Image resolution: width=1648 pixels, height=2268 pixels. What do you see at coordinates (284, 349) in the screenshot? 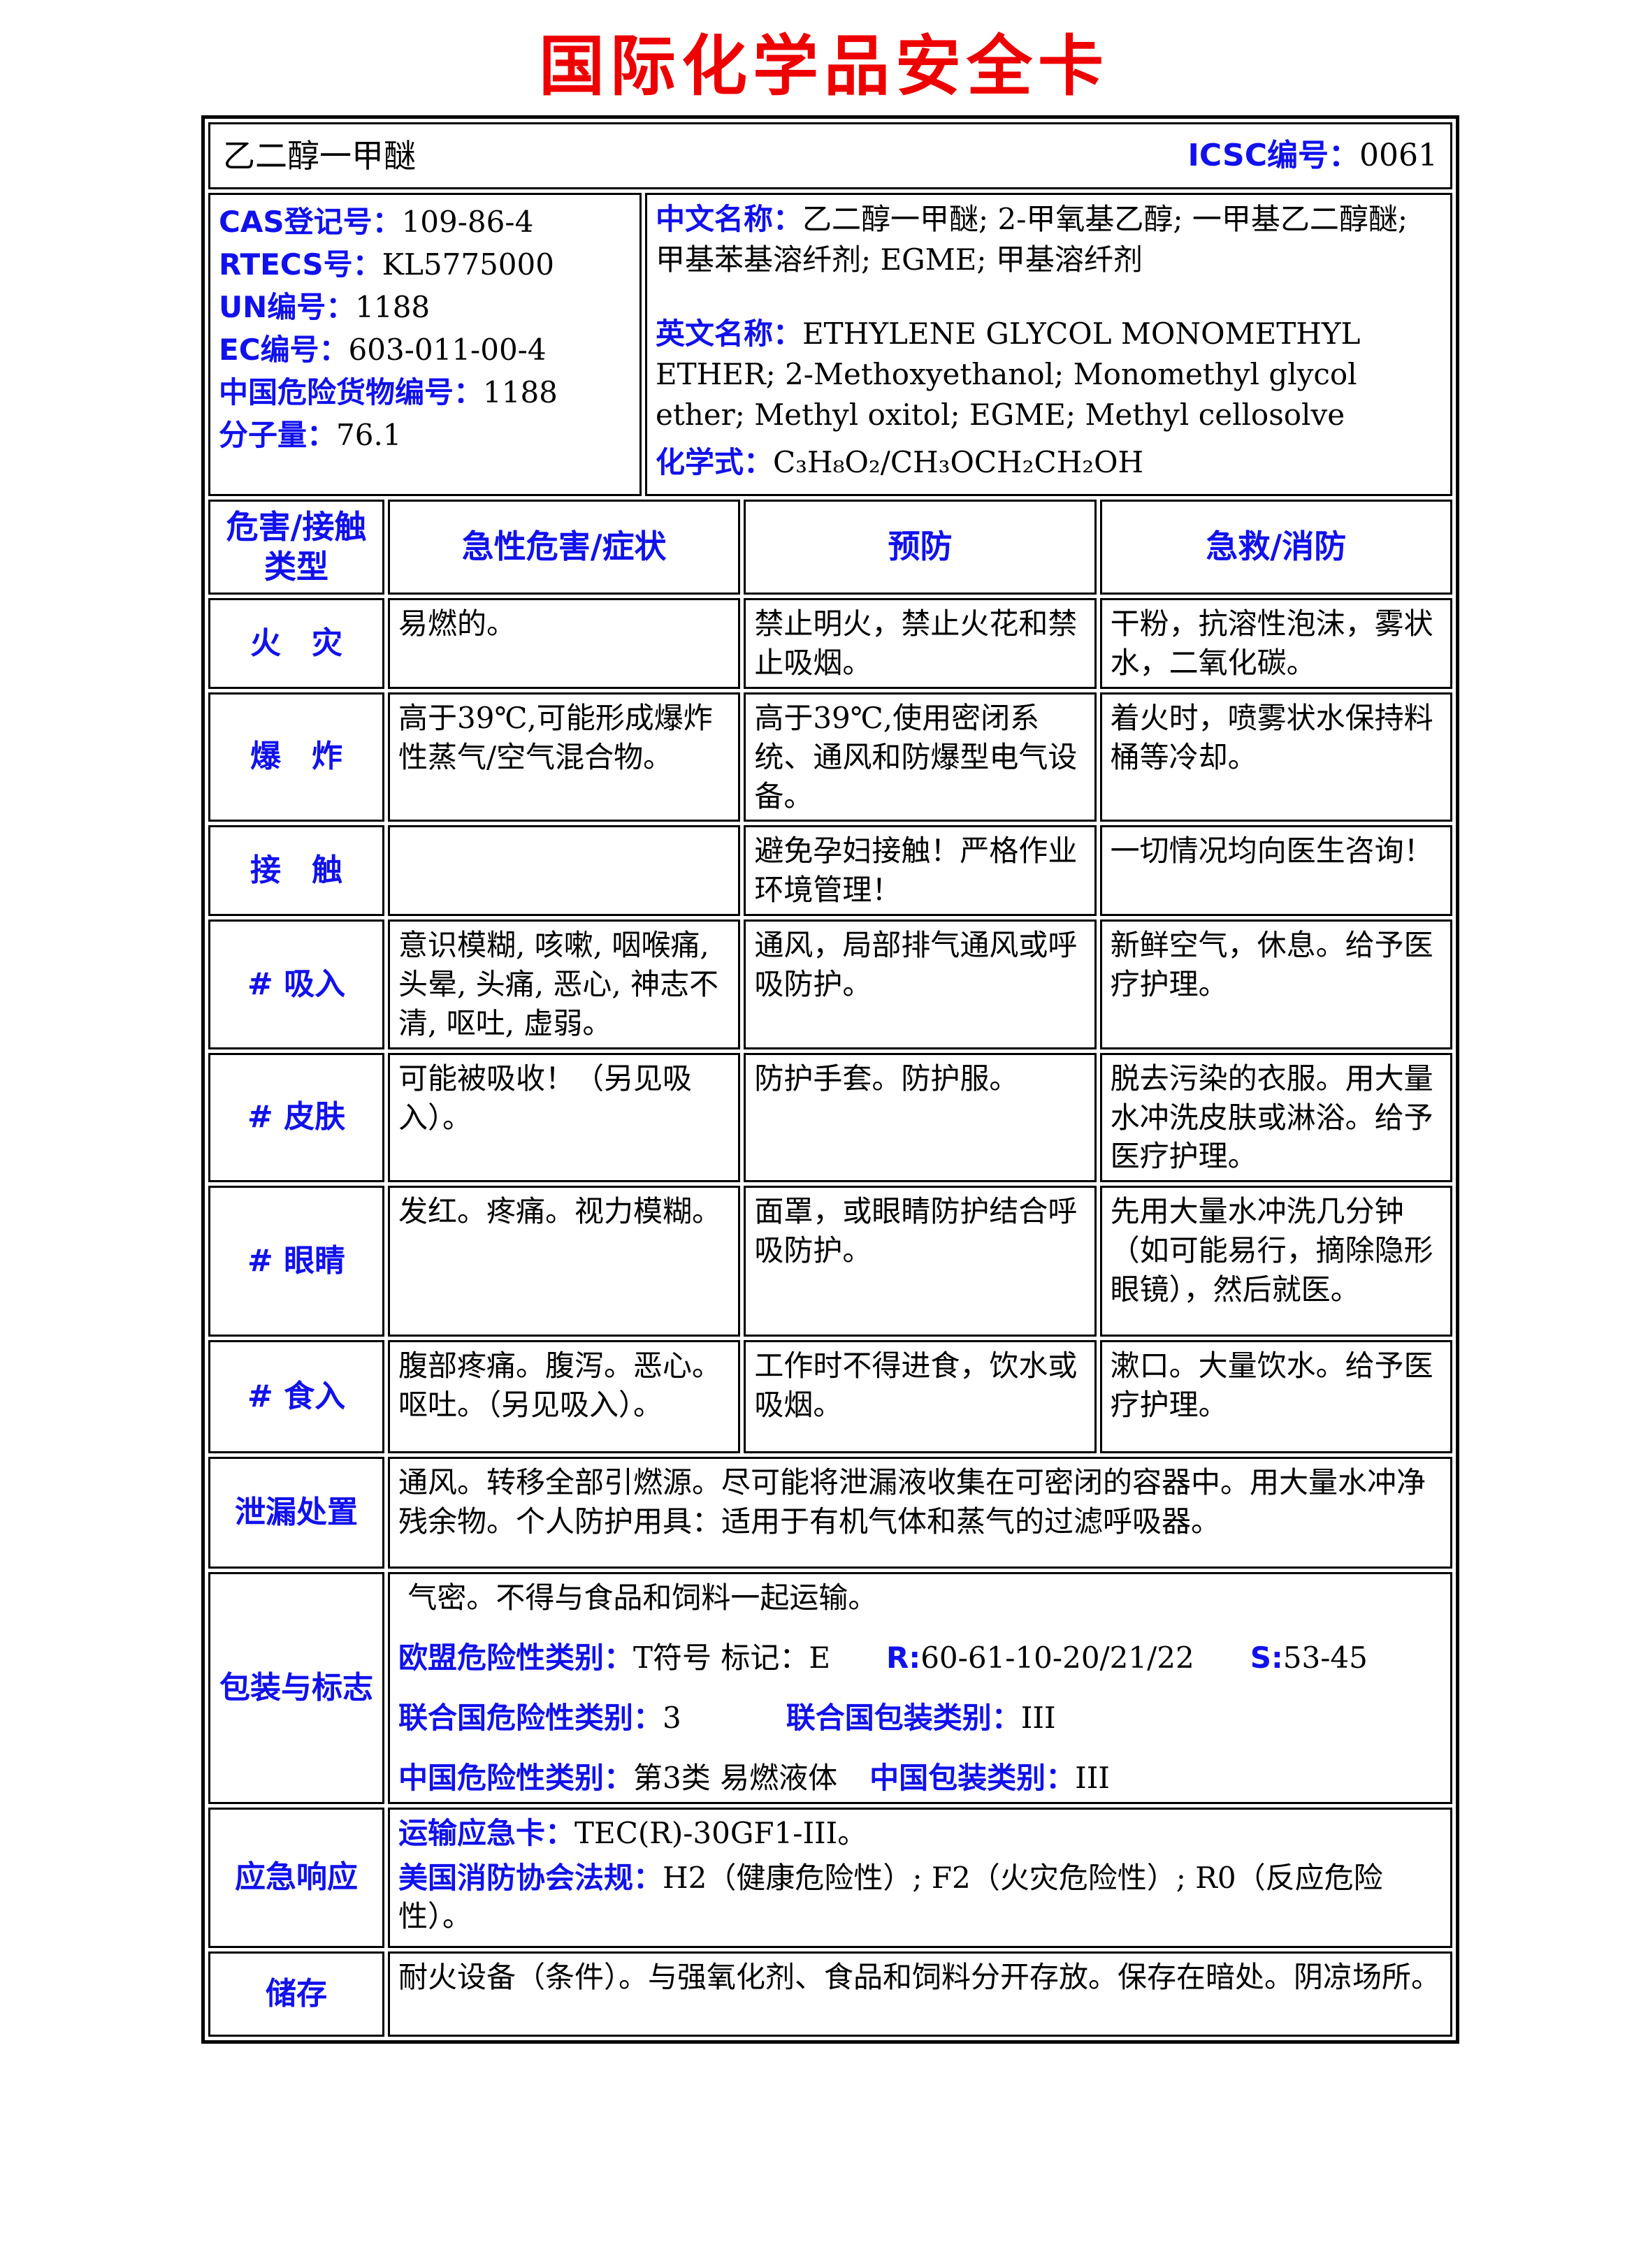
I see `id-label: EC编号：` at bounding box center [284, 349].